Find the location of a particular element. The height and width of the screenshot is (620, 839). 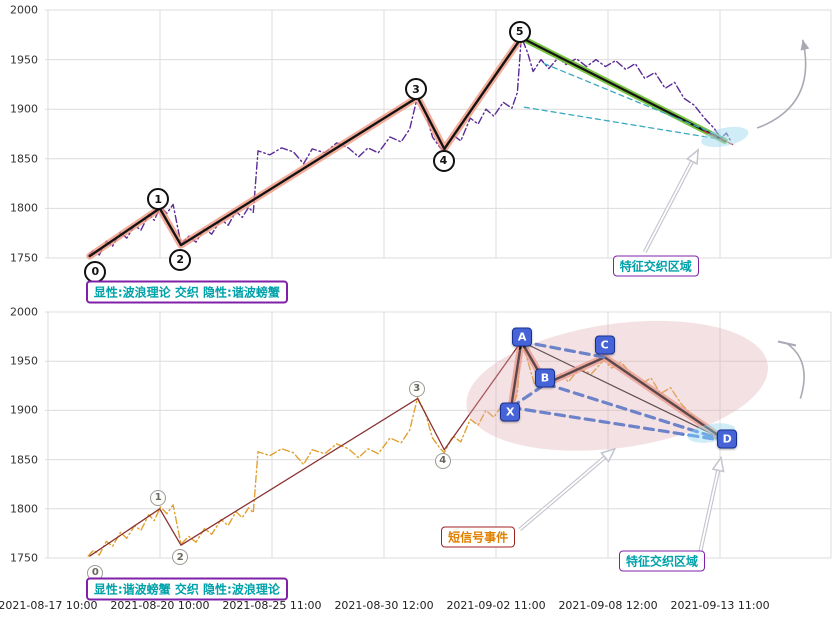

wave-label-5: 5 is located at coordinates (519, 31).